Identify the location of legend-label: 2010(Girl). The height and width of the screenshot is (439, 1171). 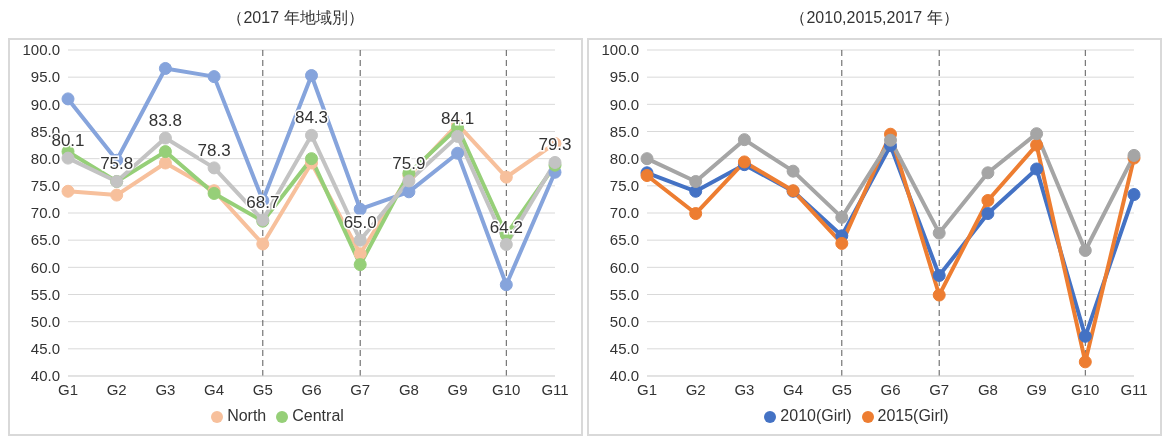
(816, 415).